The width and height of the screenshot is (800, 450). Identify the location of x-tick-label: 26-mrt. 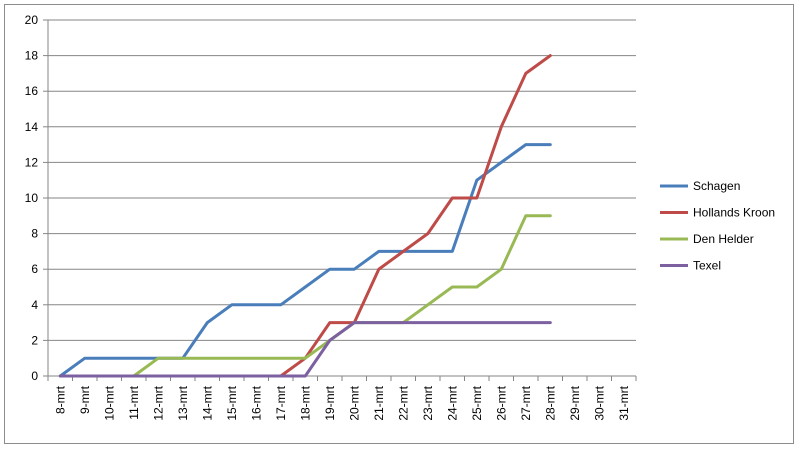
(501, 402).